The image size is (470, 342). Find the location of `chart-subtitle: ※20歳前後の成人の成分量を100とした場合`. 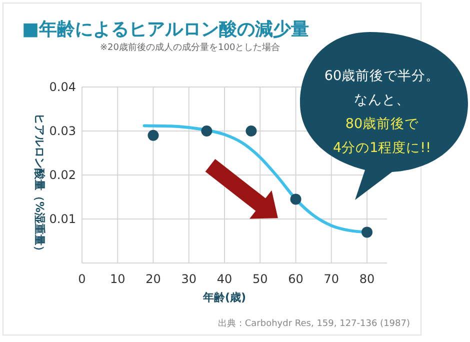

chart-subtitle: ※20歳前後の成人の成分量を100とした場合 is located at coordinates (190, 47).